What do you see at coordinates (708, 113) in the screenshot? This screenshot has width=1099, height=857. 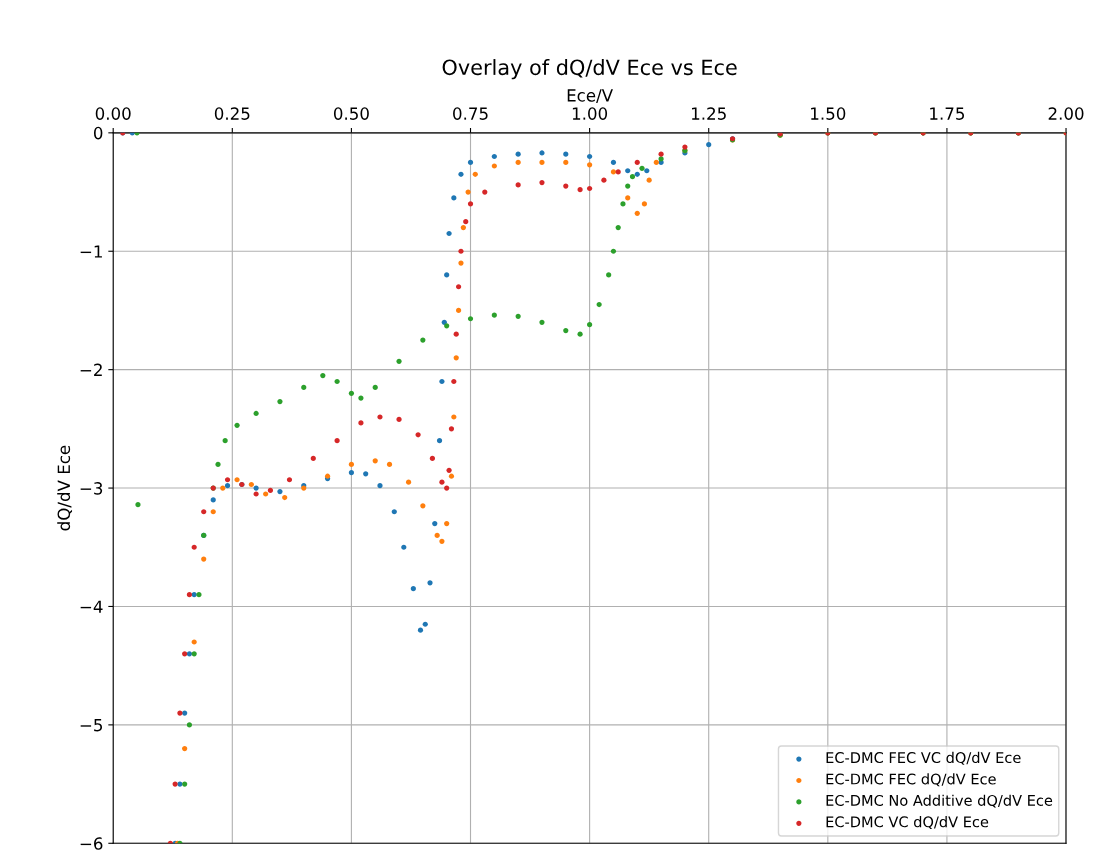 I see `x-tick-label: 1.25` at bounding box center [708, 113].